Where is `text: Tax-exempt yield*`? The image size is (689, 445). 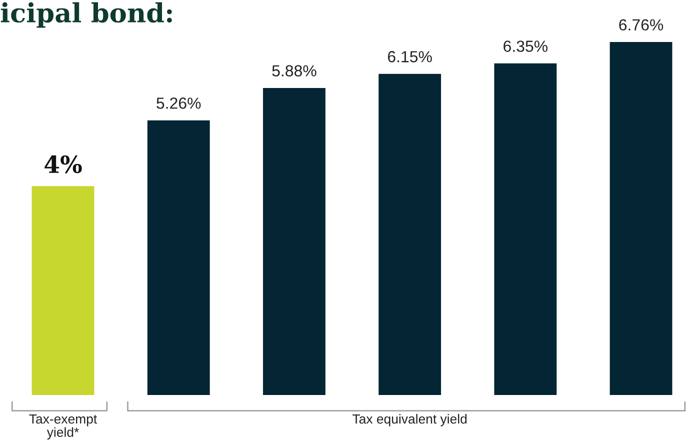 text: Tax-exempt yield* is located at coordinates (63, 427).